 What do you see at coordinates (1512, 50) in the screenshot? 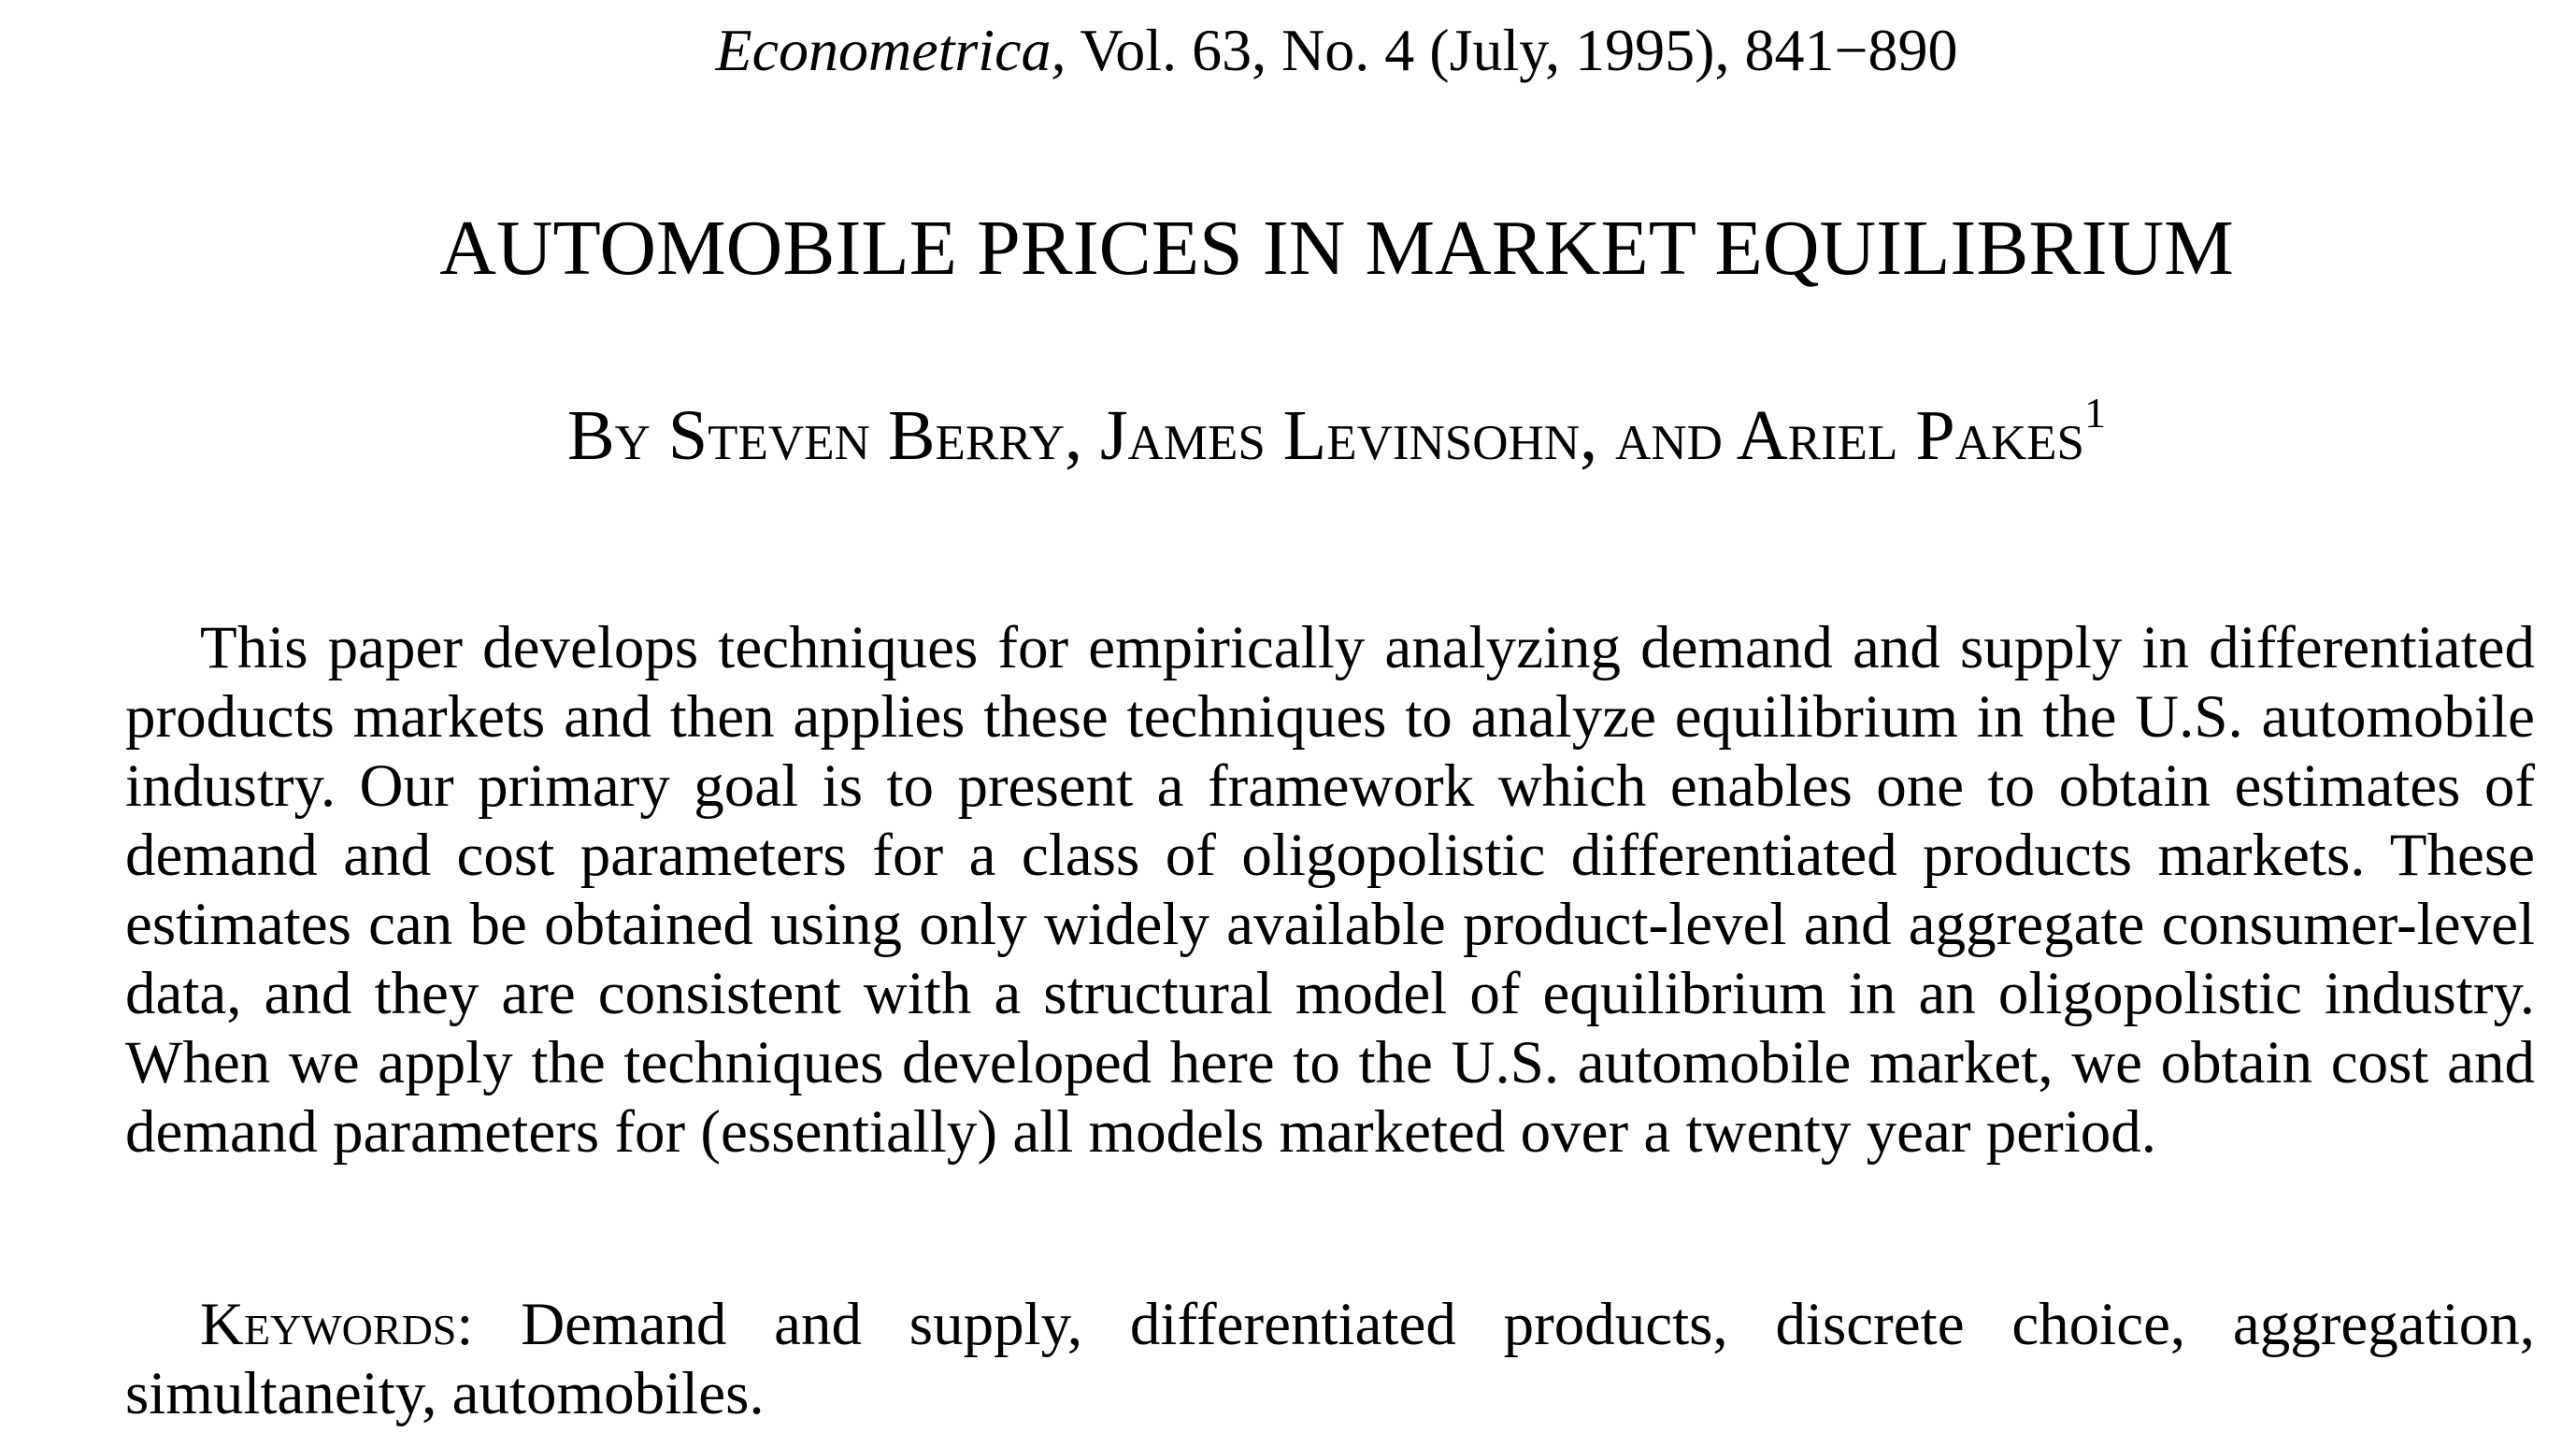
I see `volume-issue-pages: Vol. 63, No. 4 (July, 1995), 841−890` at bounding box center [1512, 50].